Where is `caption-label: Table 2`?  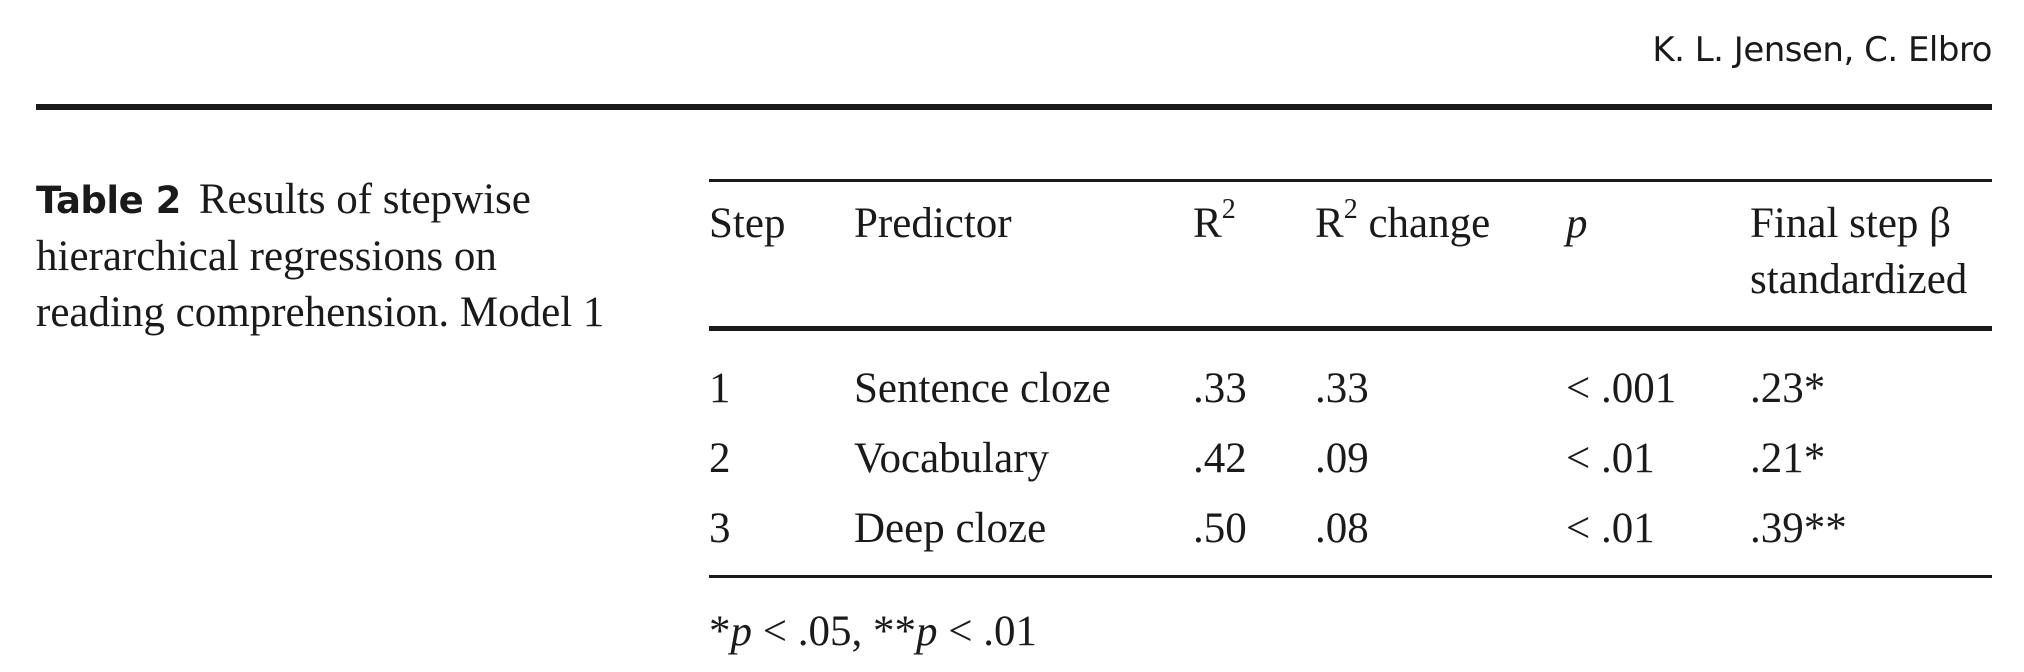 caption-label: Table 2 is located at coordinates (108, 200).